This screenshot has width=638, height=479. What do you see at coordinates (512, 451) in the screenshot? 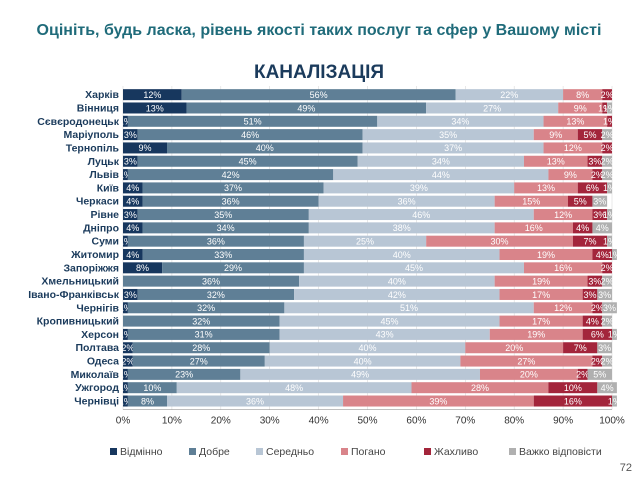
I see `legend-swatch` at bounding box center [512, 451].